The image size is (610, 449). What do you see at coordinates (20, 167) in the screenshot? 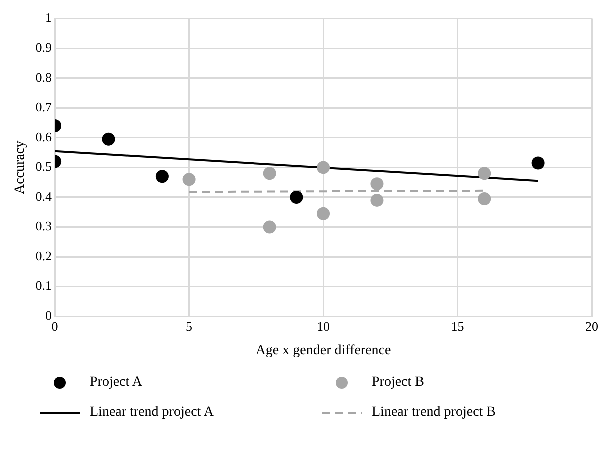
I see `y-axis-title: Accuracy` at bounding box center [20, 167].